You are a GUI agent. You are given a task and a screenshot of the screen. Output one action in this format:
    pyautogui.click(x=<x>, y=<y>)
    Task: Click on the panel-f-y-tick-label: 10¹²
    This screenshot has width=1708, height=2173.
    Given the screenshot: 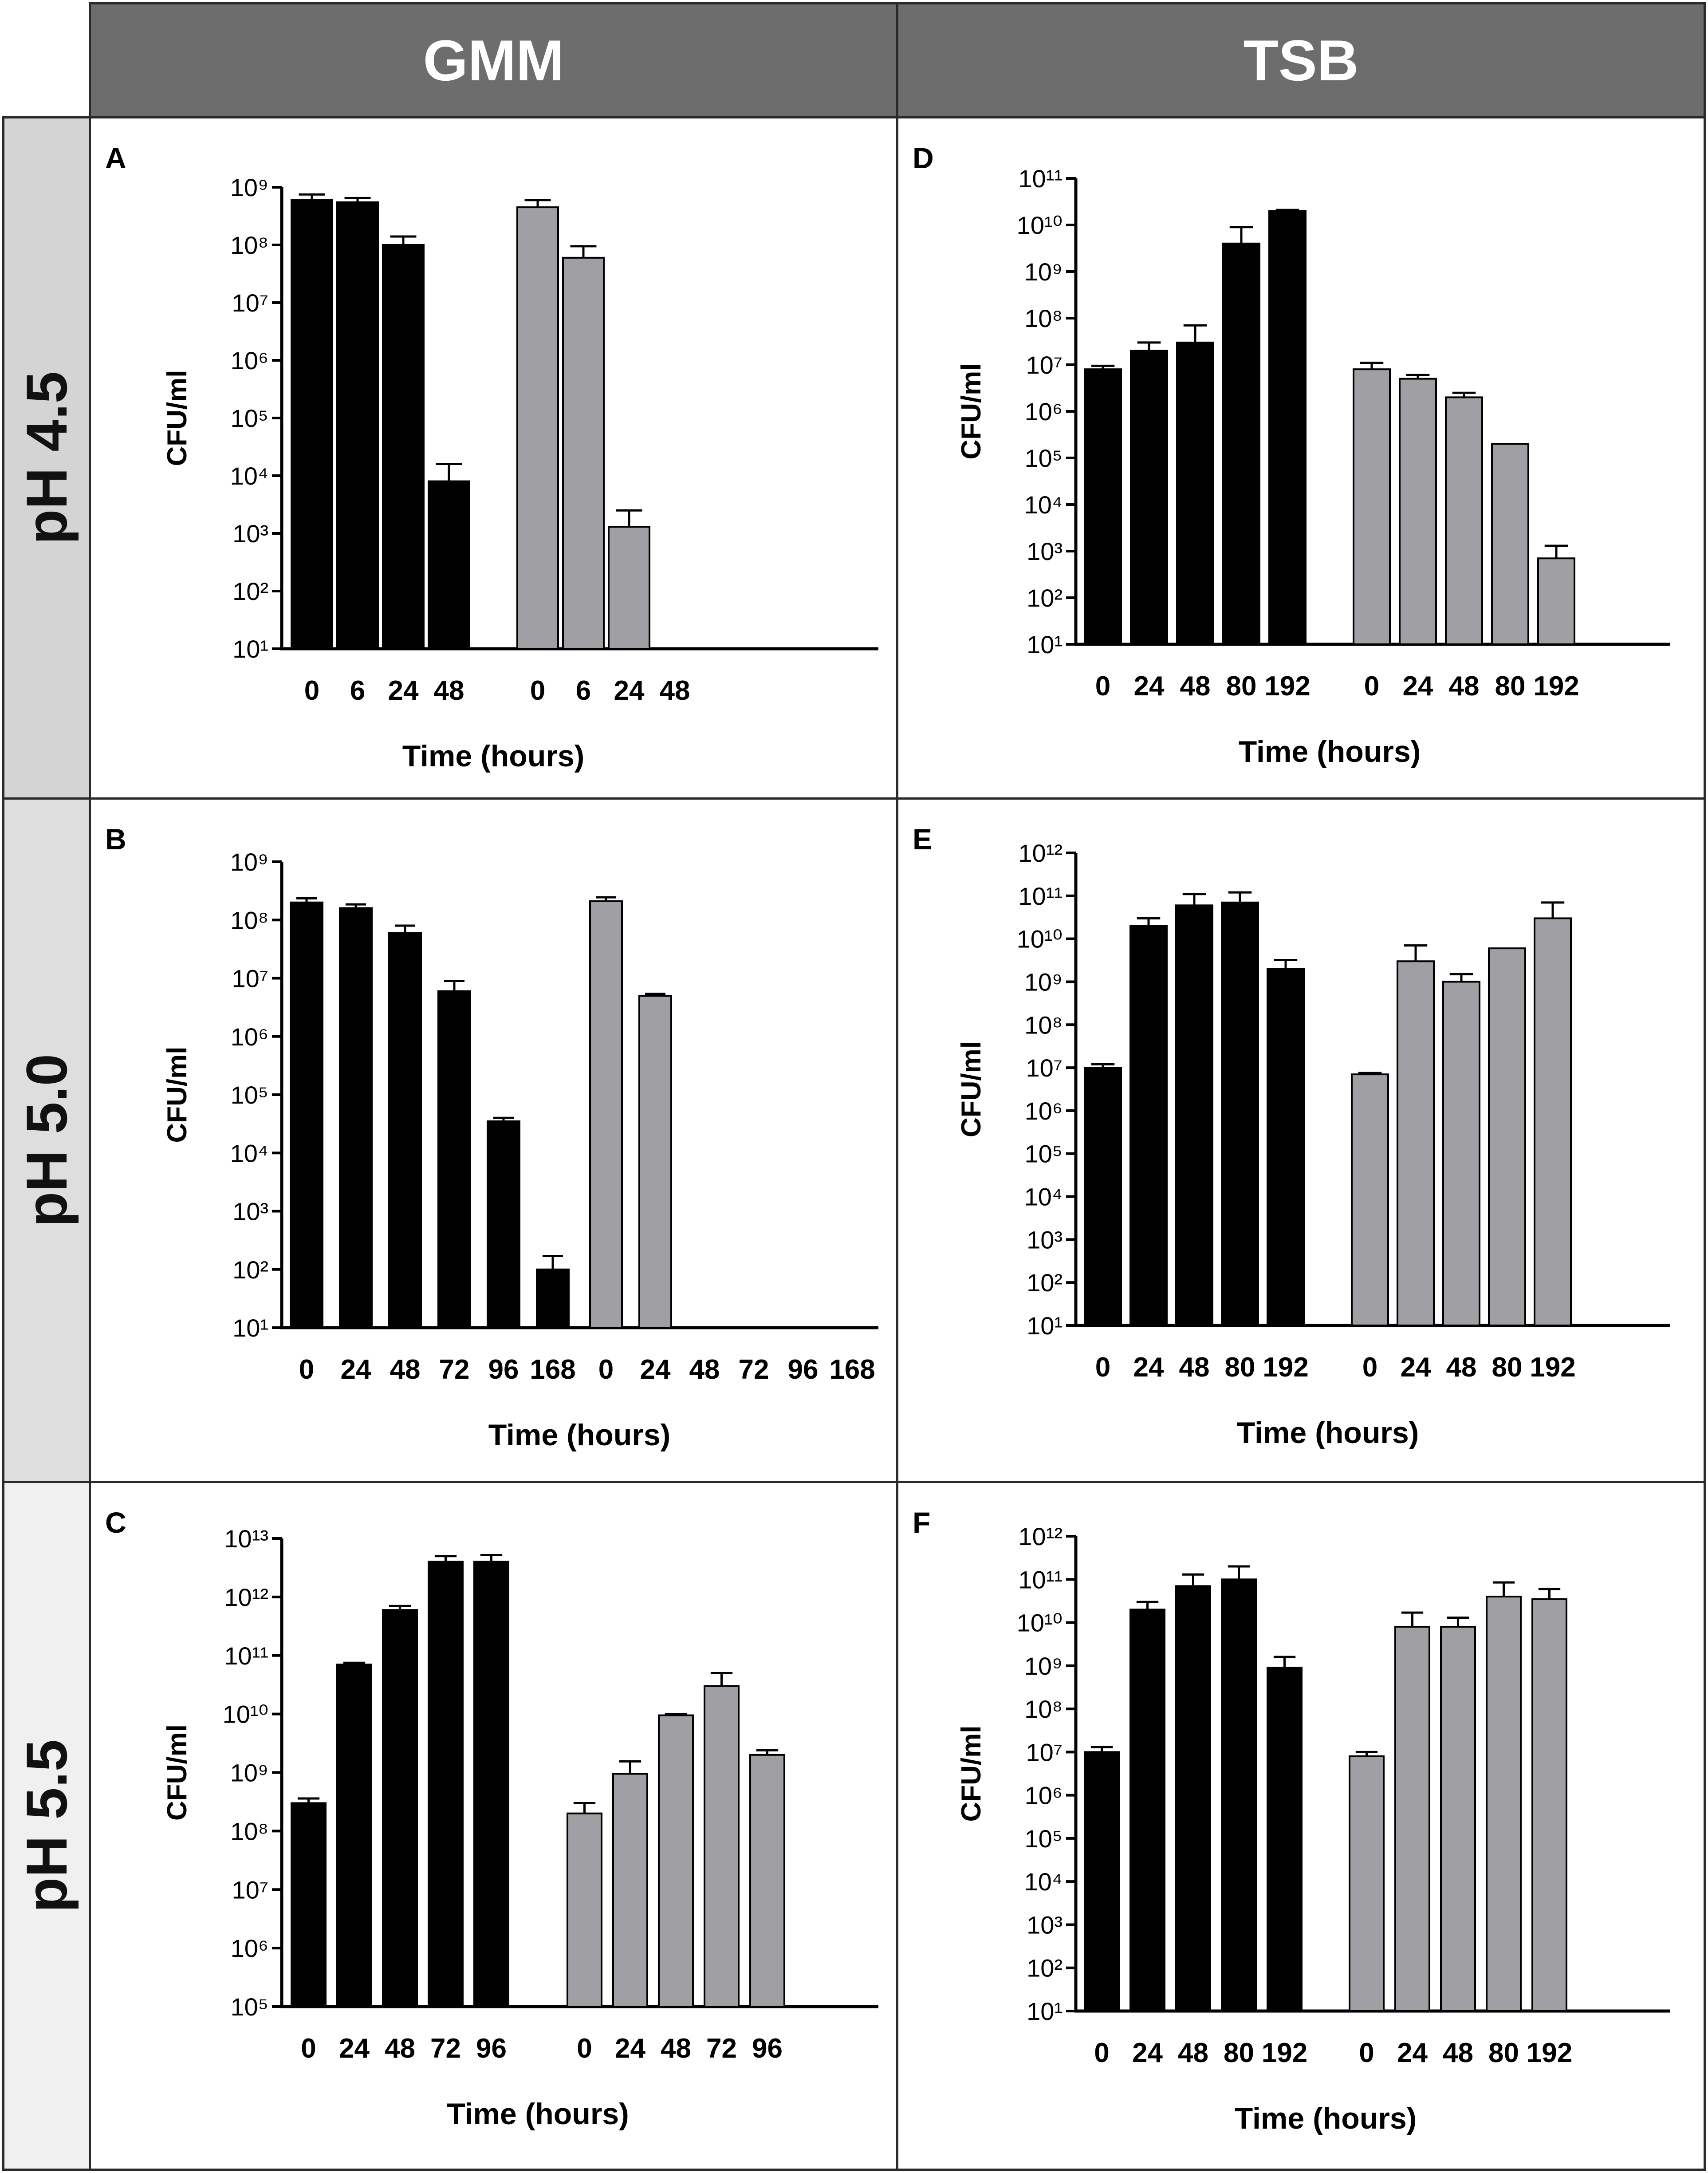 What is the action you would take?
    pyautogui.click(x=1041, y=1536)
    